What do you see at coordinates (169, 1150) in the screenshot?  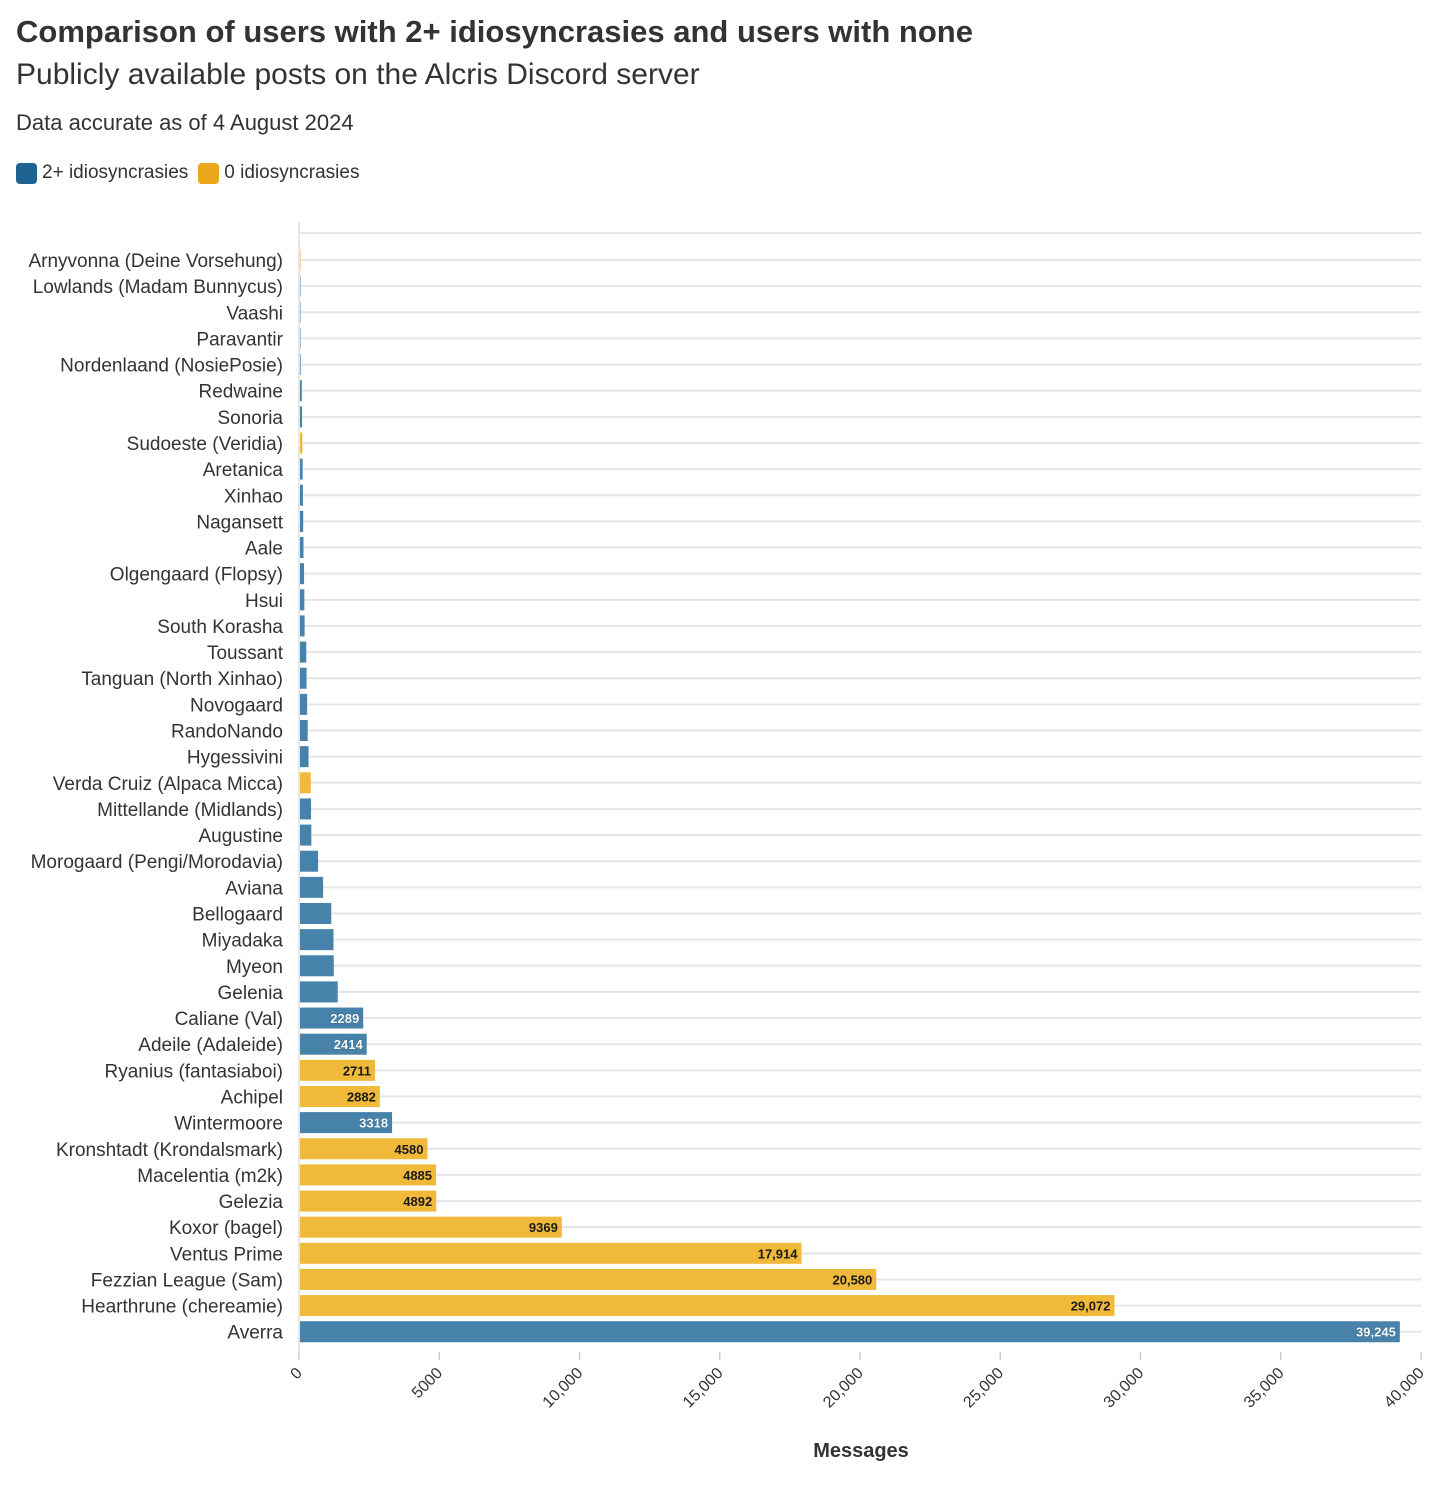 I see `category-label: Kronshtadt (Krondalsmark)` at bounding box center [169, 1150].